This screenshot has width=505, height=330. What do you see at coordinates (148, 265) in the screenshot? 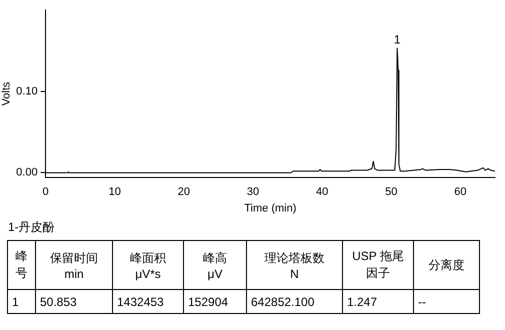
I see `text: 峰面积 μV*s` at bounding box center [148, 265].